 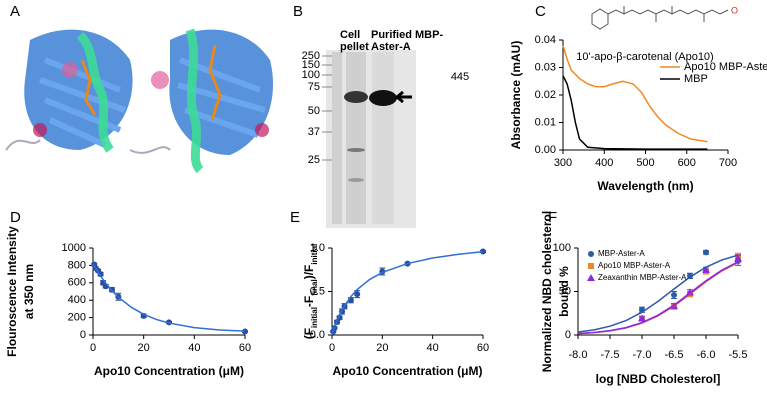 I want to click on legend-label: Zeaxanthin MBP-Aster-A, so click(x=642, y=277).